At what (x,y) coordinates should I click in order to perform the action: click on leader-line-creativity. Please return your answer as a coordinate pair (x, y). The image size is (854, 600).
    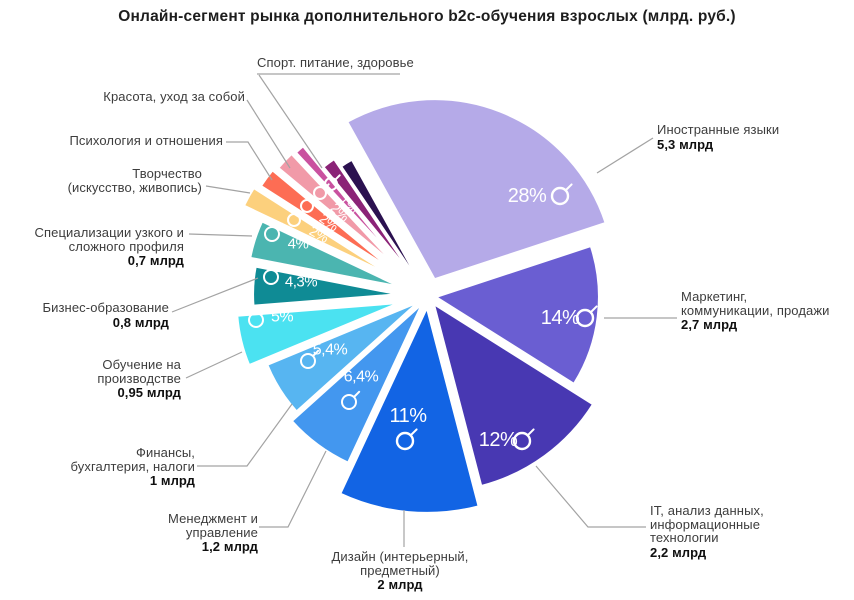
    Looking at the image, I should click on (228, 189).